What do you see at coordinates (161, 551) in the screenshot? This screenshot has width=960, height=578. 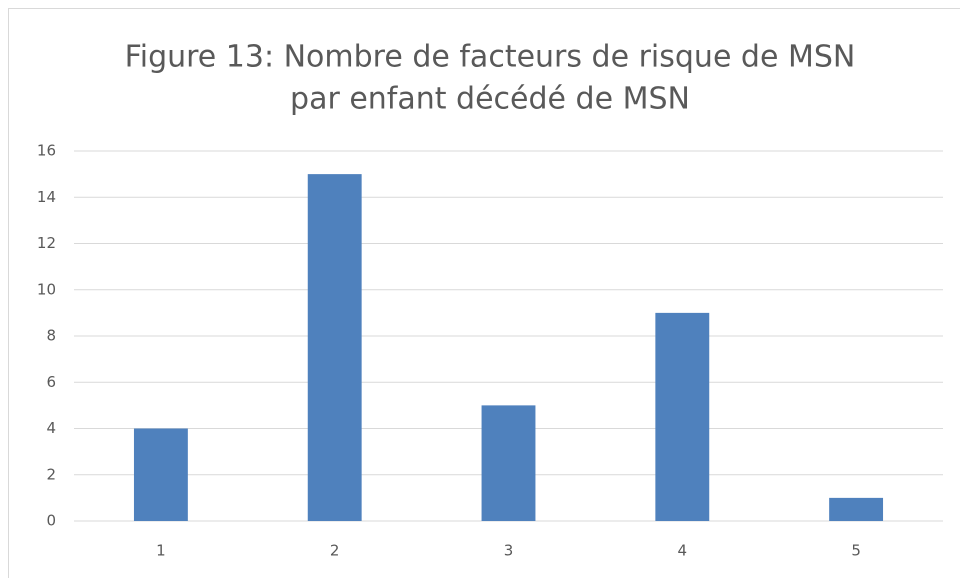 I see `x-tick-label: 1` at bounding box center [161, 551].